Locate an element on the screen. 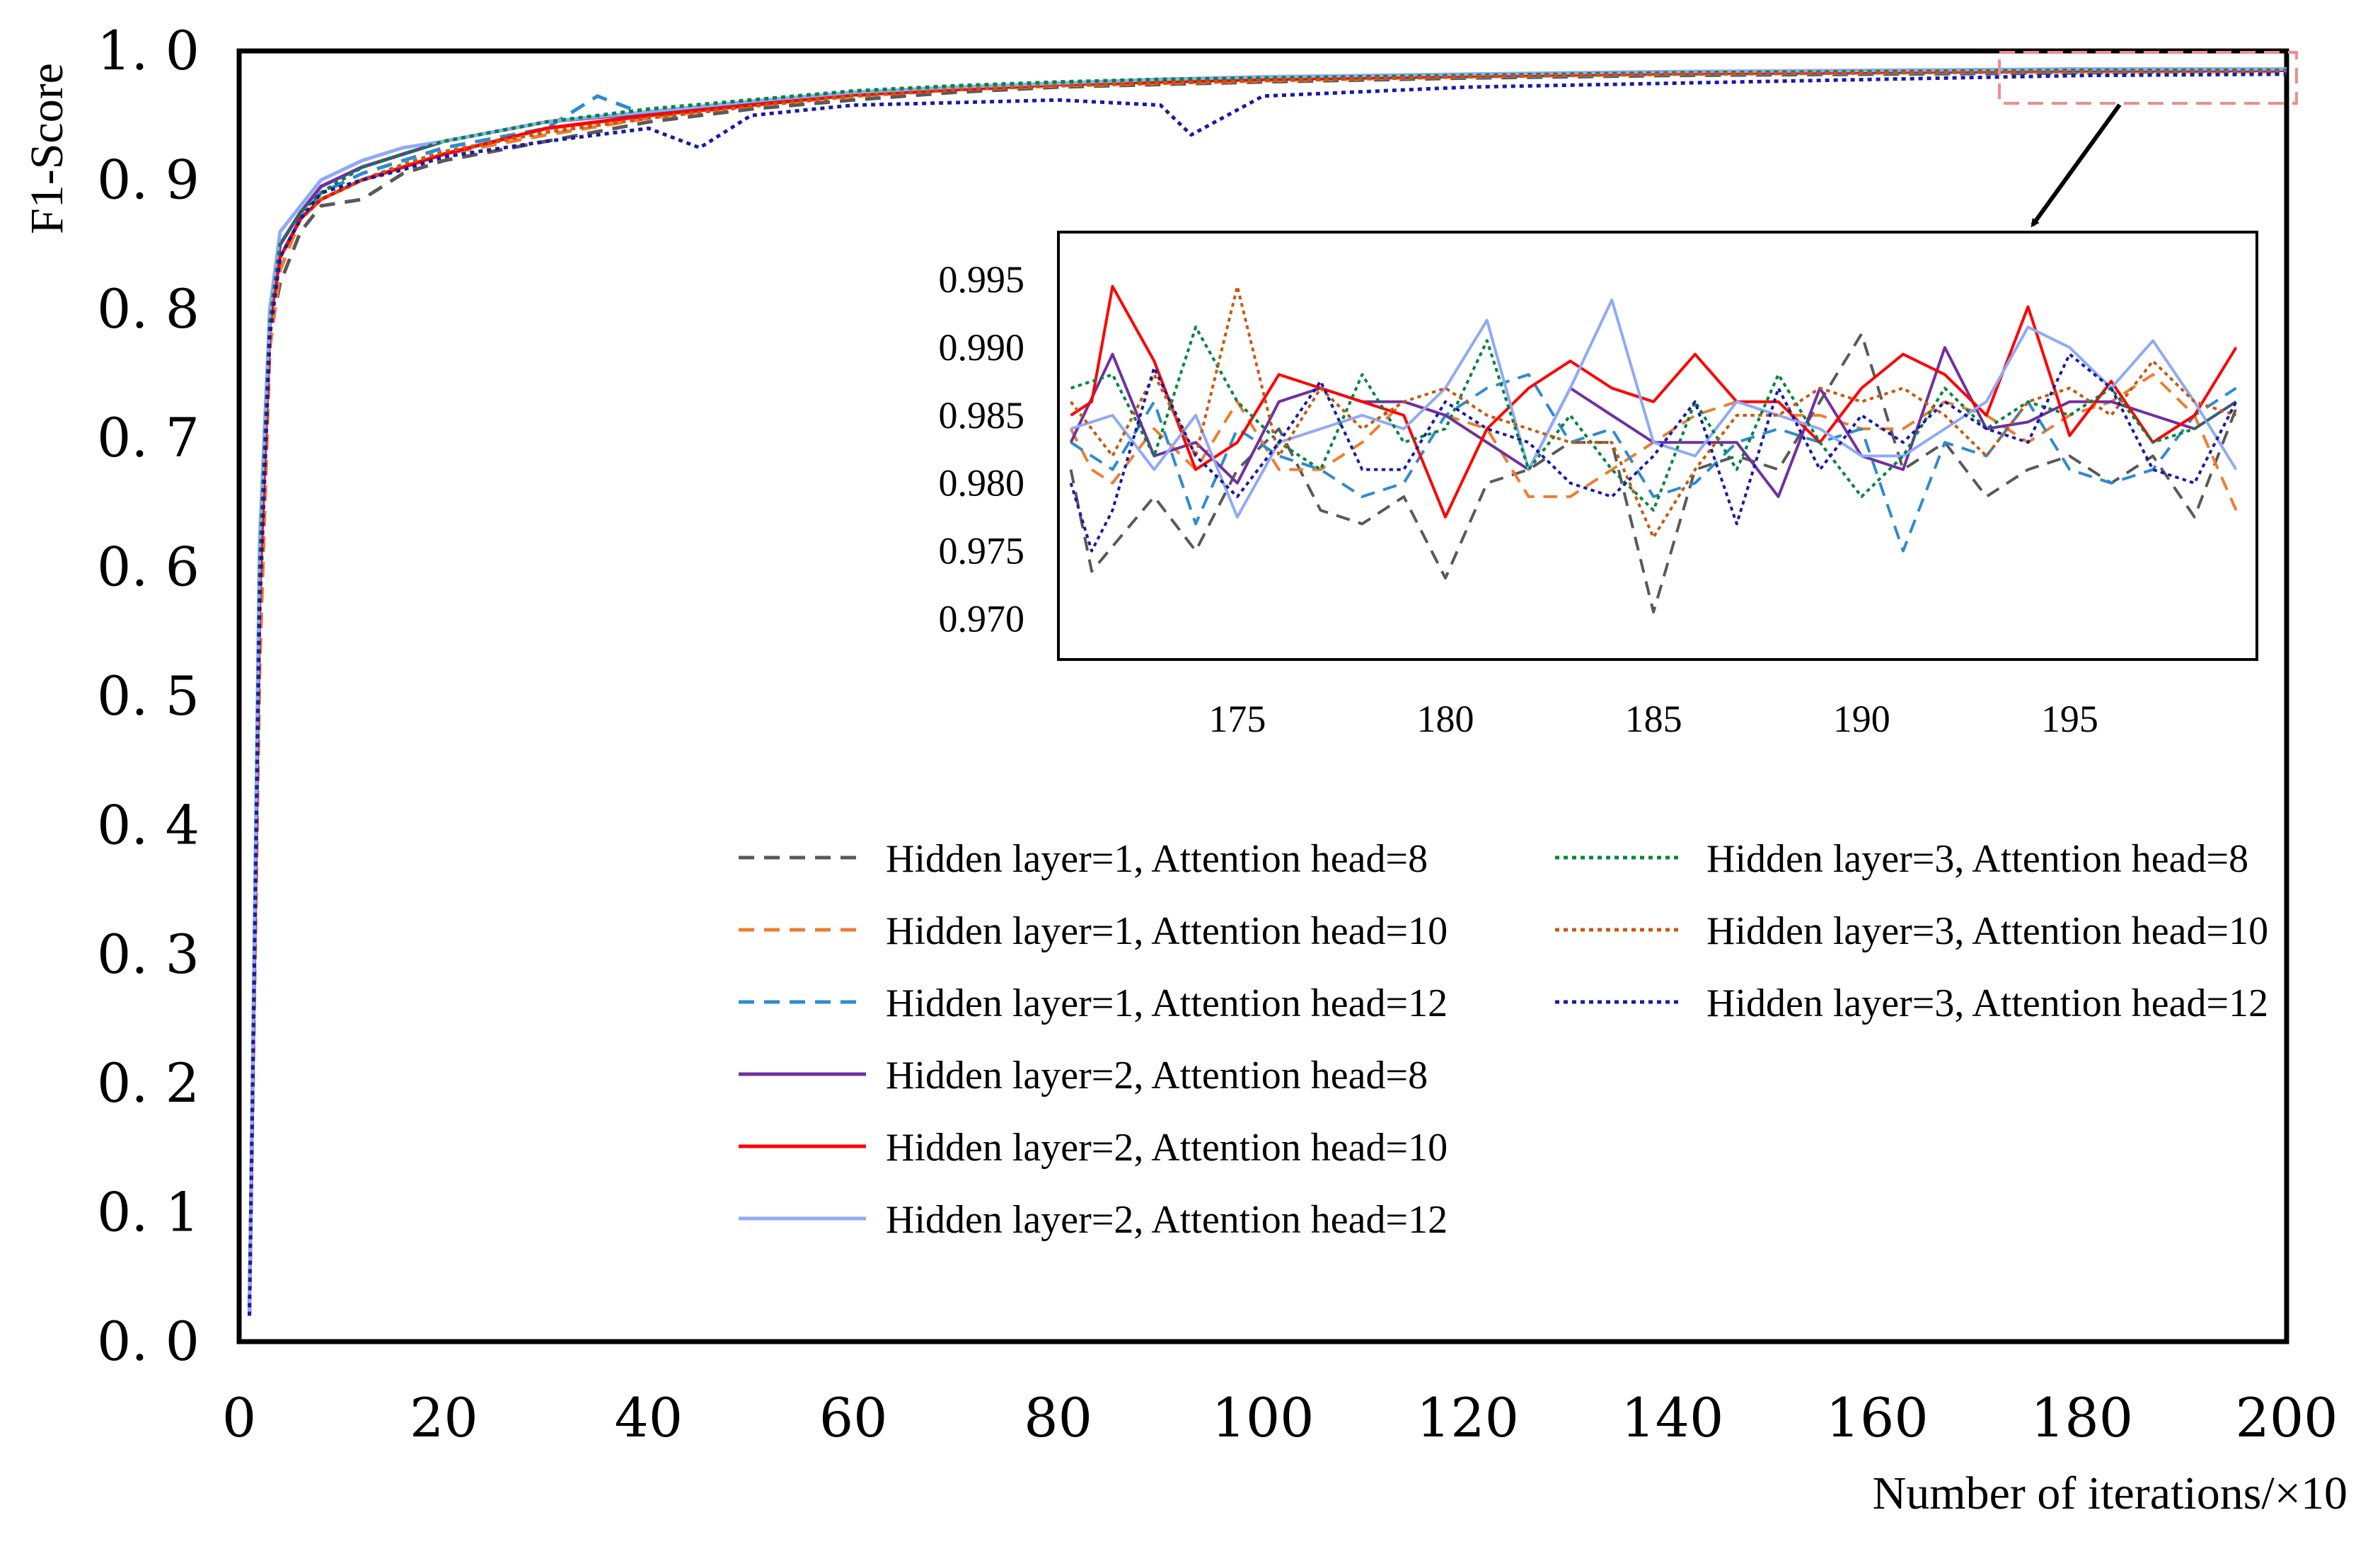 The height and width of the screenshot is (1544, 2380). x-tick-label: 160 is located at coordinates (1877, 1417).